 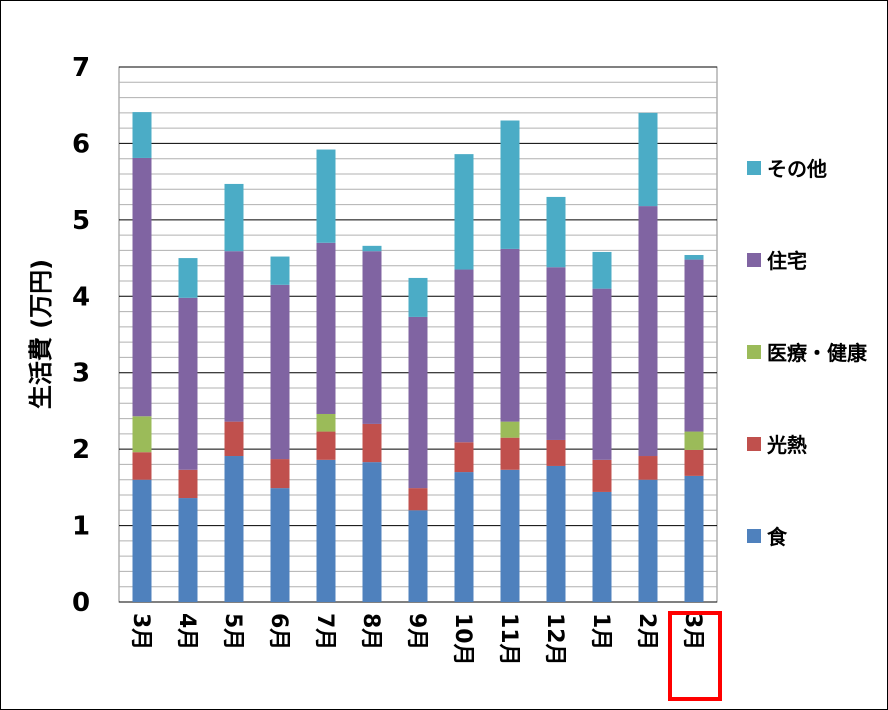 I want to click on y-tick-label: 7, so click(x=81, y=68).